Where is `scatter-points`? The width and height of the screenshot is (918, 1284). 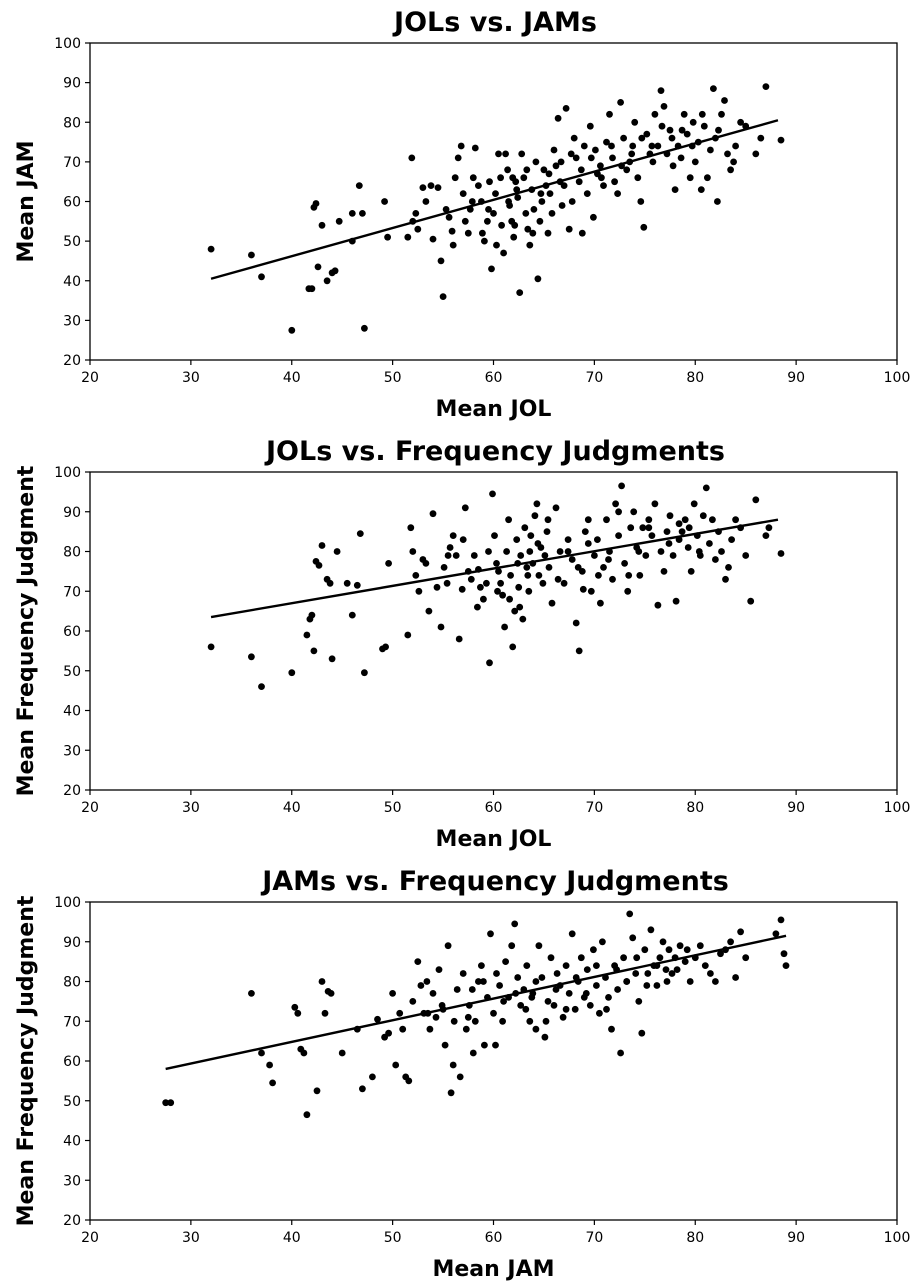 scatter-points is located at coordinates (496, 586).